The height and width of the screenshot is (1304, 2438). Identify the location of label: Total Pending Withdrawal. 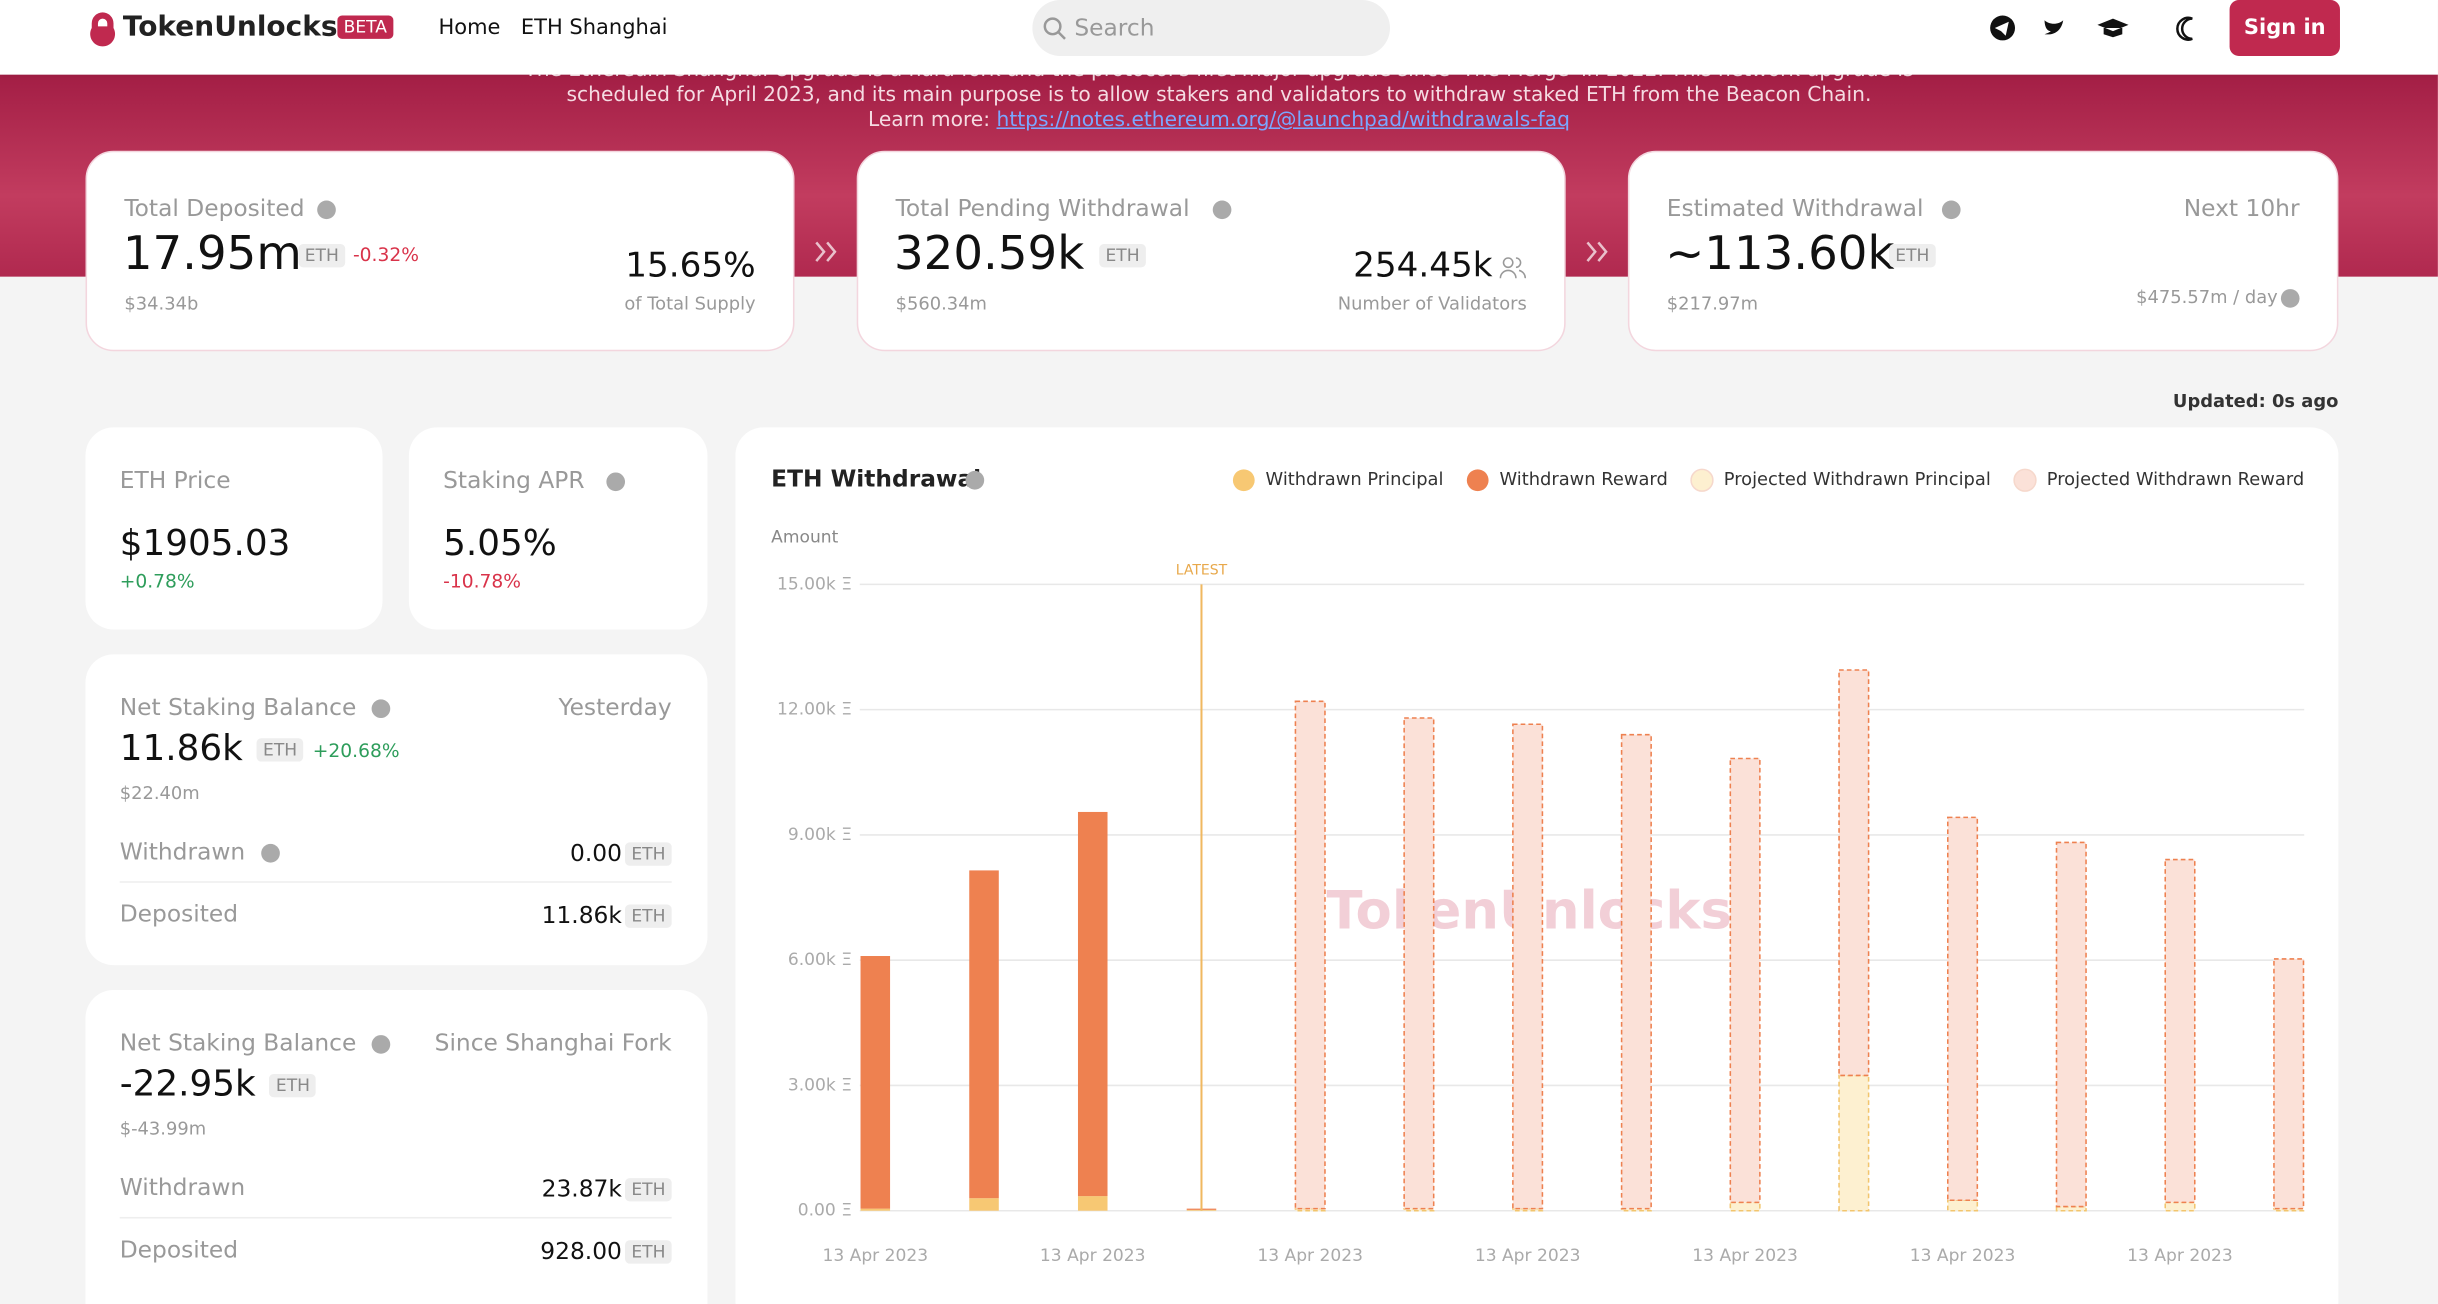
(1042, 208).